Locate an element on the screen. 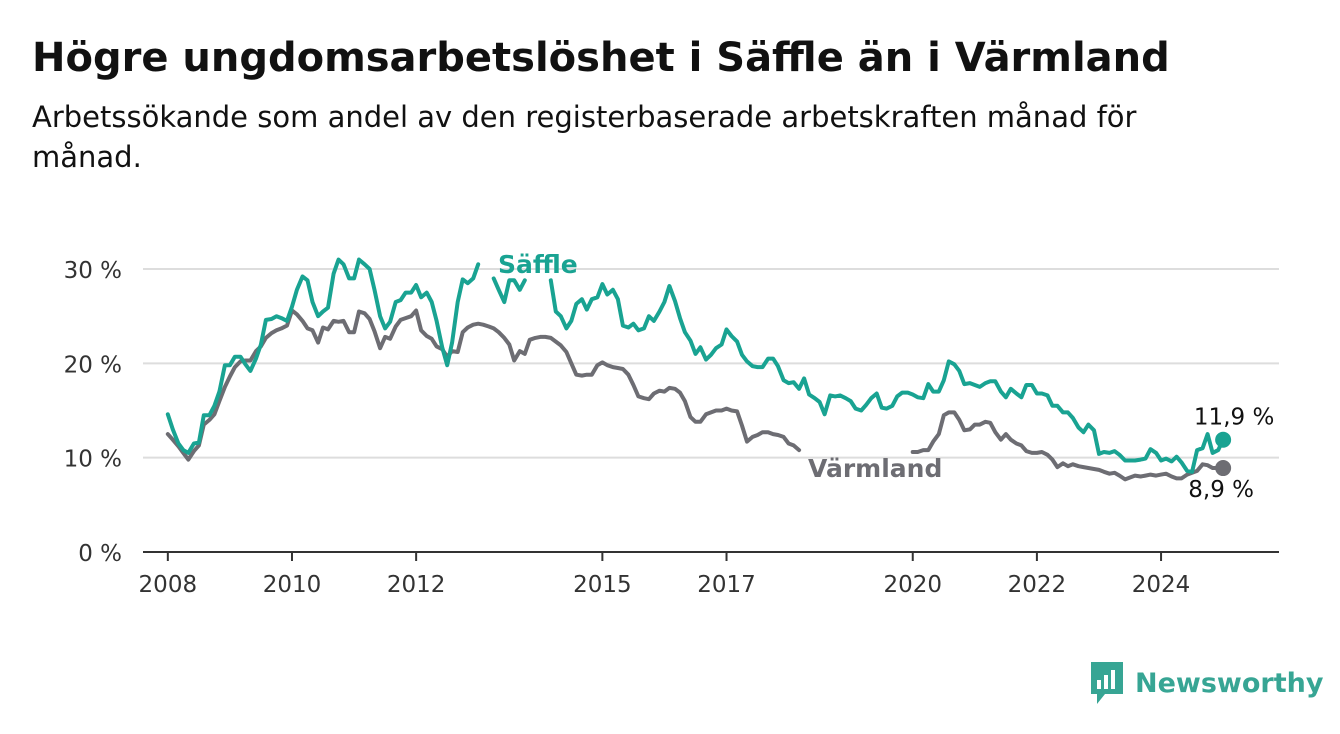 The width and height of the screenshot is (1340, 734). series-label-saffle: Säffle is located at coordinates (538, 264).